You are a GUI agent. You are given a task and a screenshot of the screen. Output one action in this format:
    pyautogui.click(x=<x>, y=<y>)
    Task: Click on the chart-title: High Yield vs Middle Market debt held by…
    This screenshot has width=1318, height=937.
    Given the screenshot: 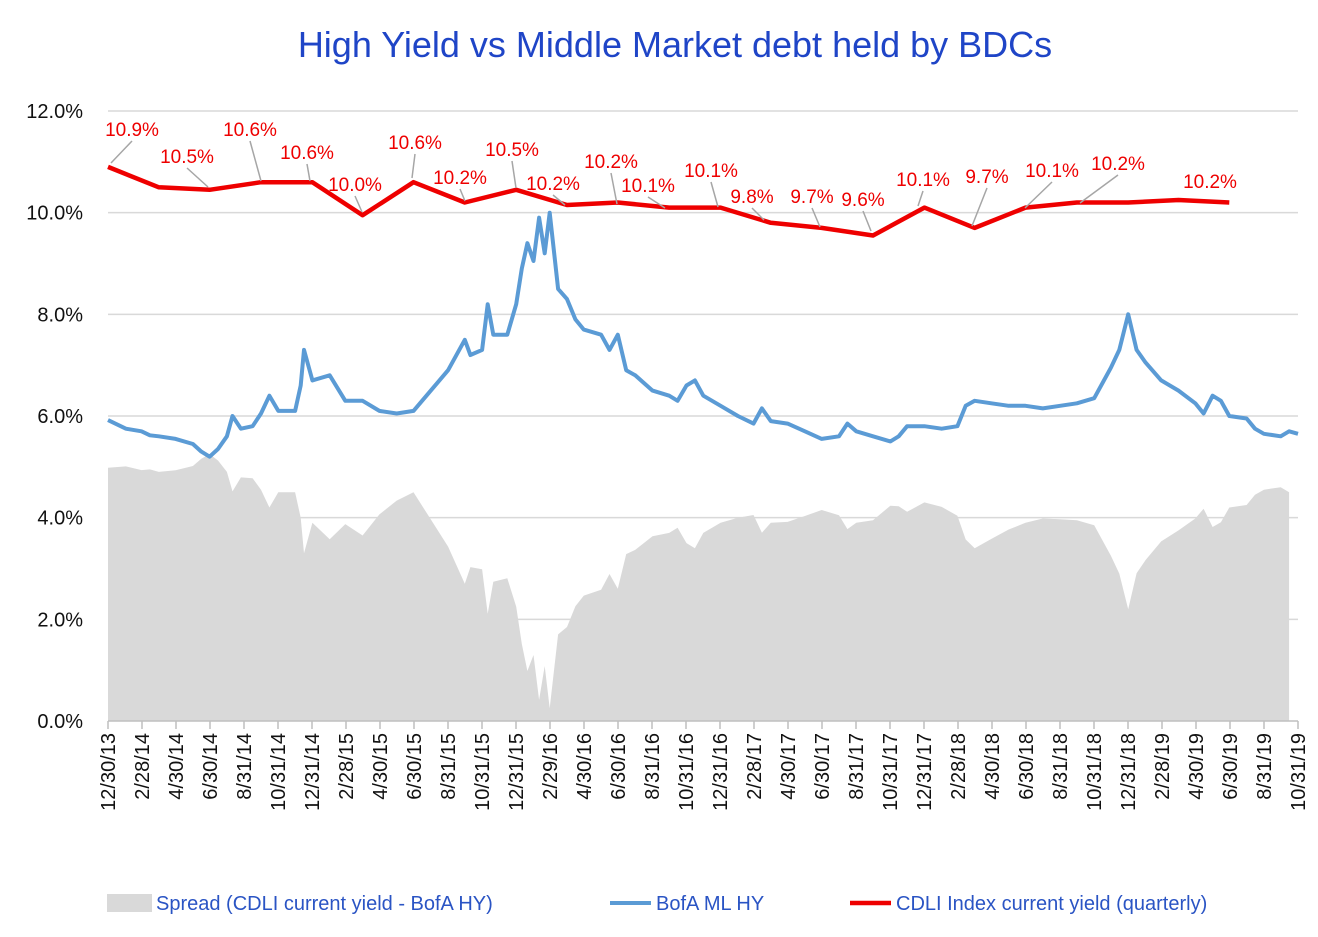 What is the action you would take?
    pyautogui.click(x=675, y=44)
    